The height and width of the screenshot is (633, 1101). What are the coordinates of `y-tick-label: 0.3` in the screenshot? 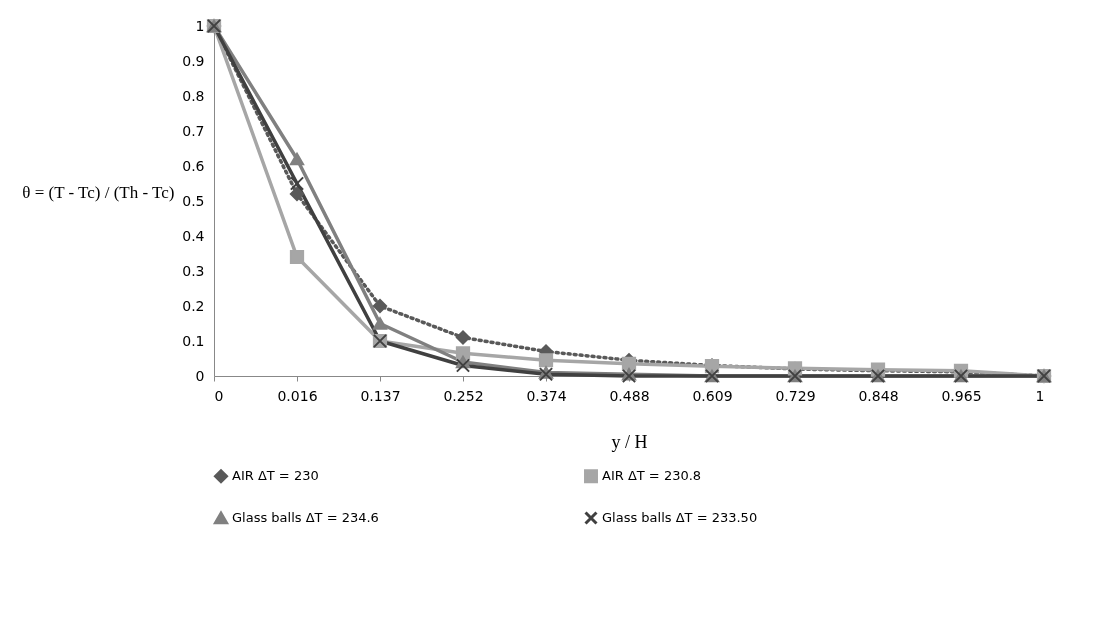 It's located at (193, 270).